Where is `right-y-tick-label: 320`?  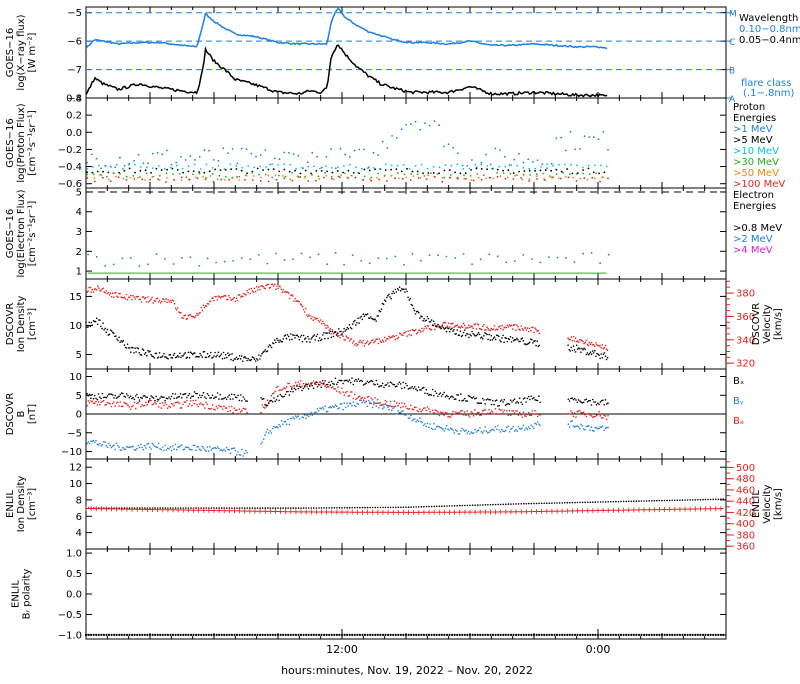 right-y-tick-label: 320 is located at coordinates (745, 364).